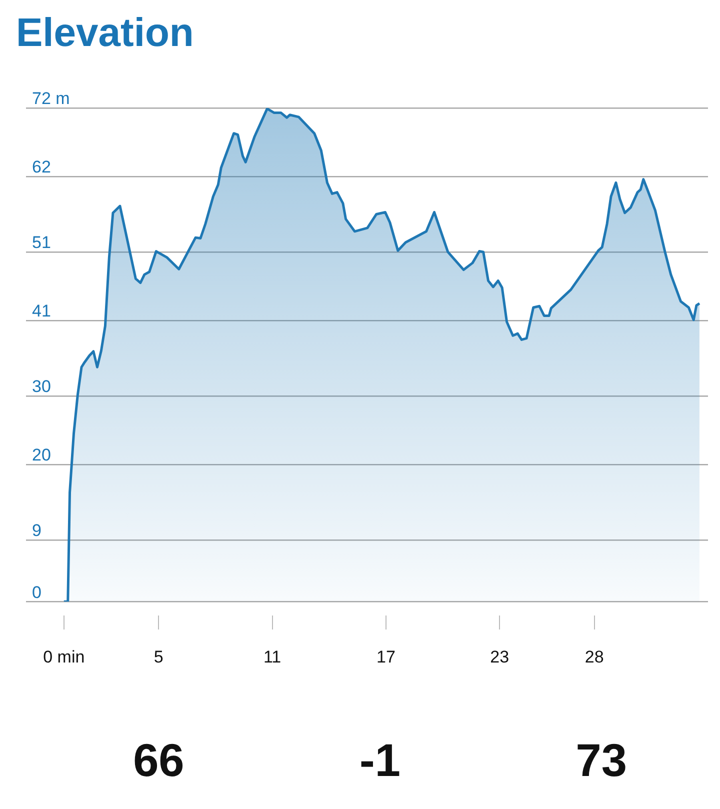  What do you see at coordinates (37, 530) in the screenshot?
I see `y-tick-label: 9` at bounding box center [37, 530].